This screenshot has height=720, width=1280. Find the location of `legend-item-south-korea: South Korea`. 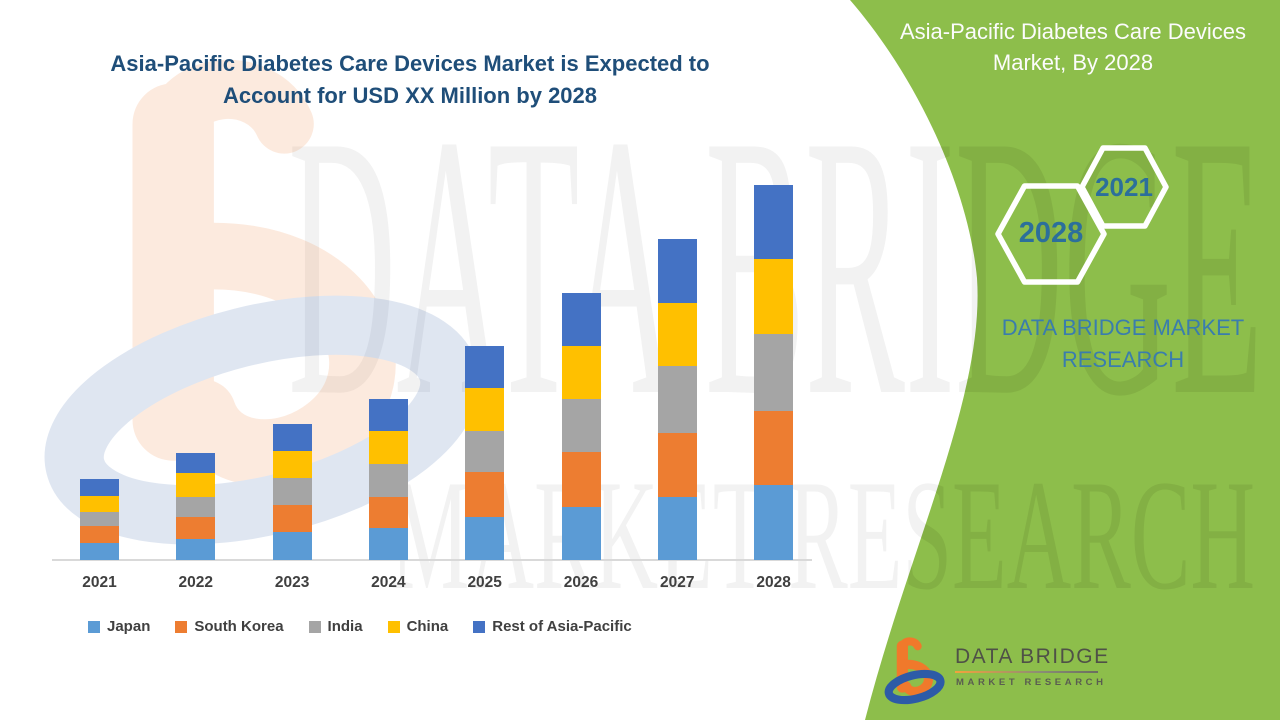

legend-item-south-korea: South Korea is located at coordinates (229, 626).